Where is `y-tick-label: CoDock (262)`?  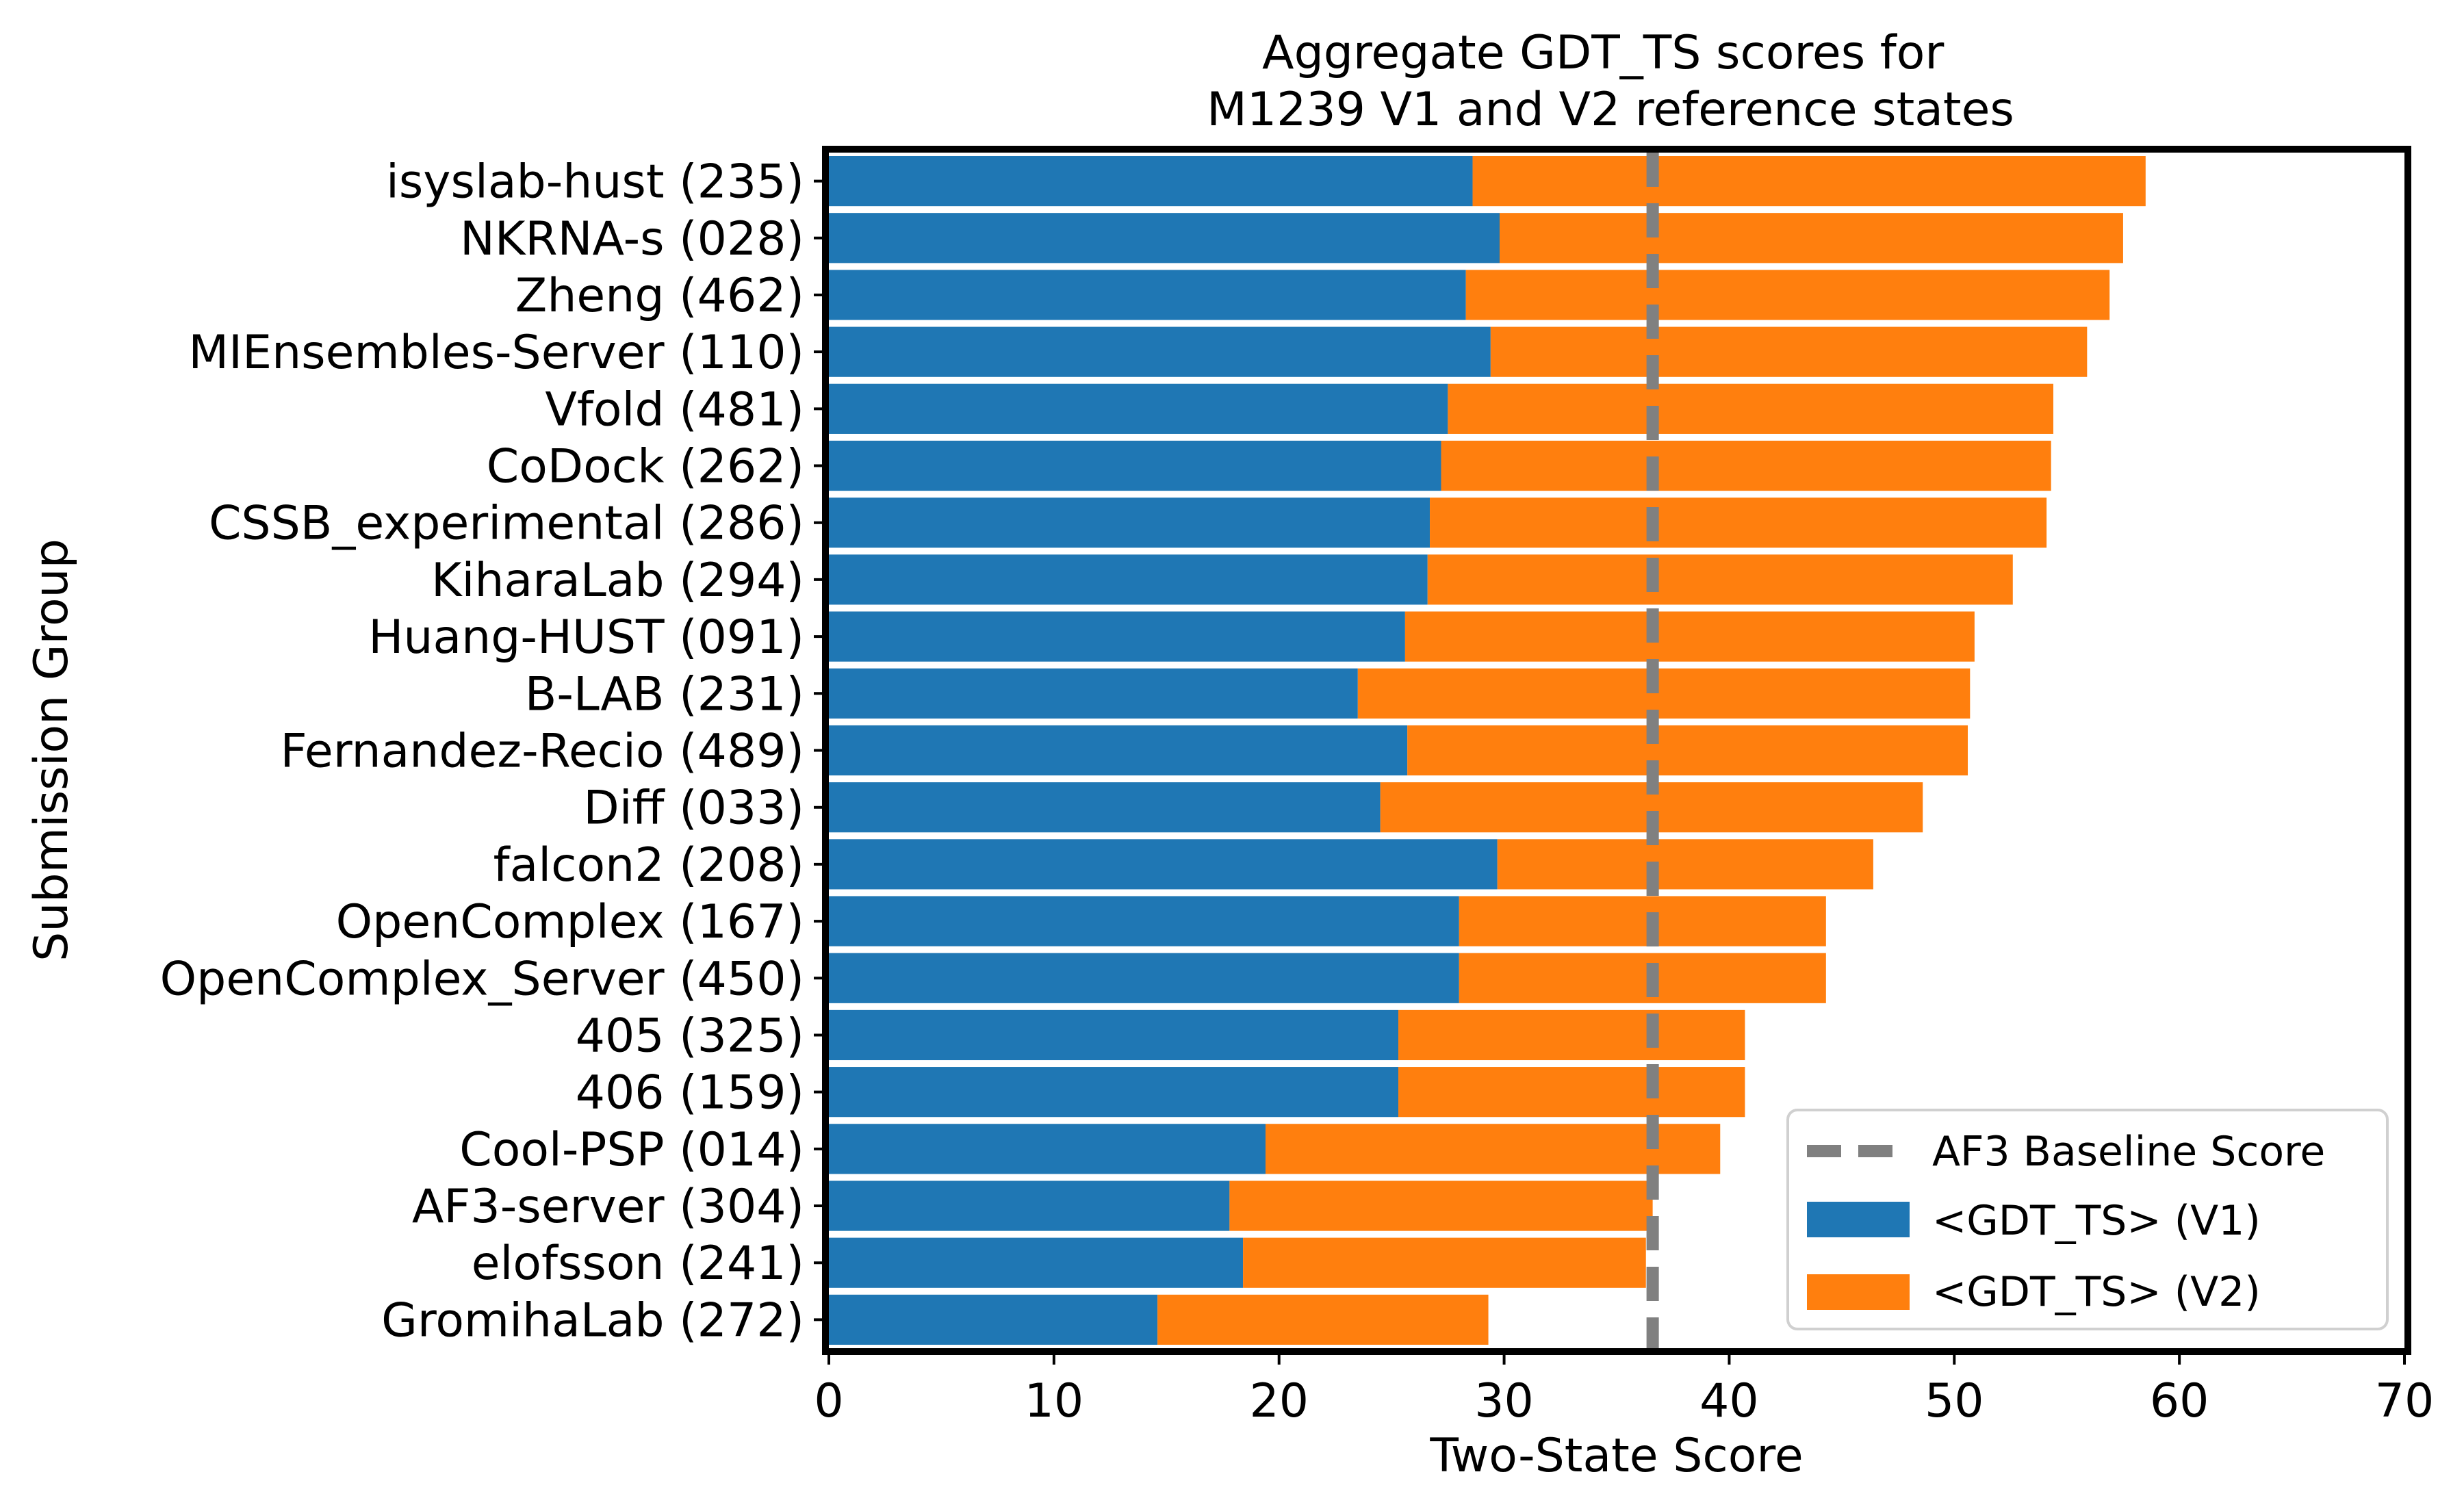
y-tick-label: CoDock (262) is located at coordinates (645, 467).